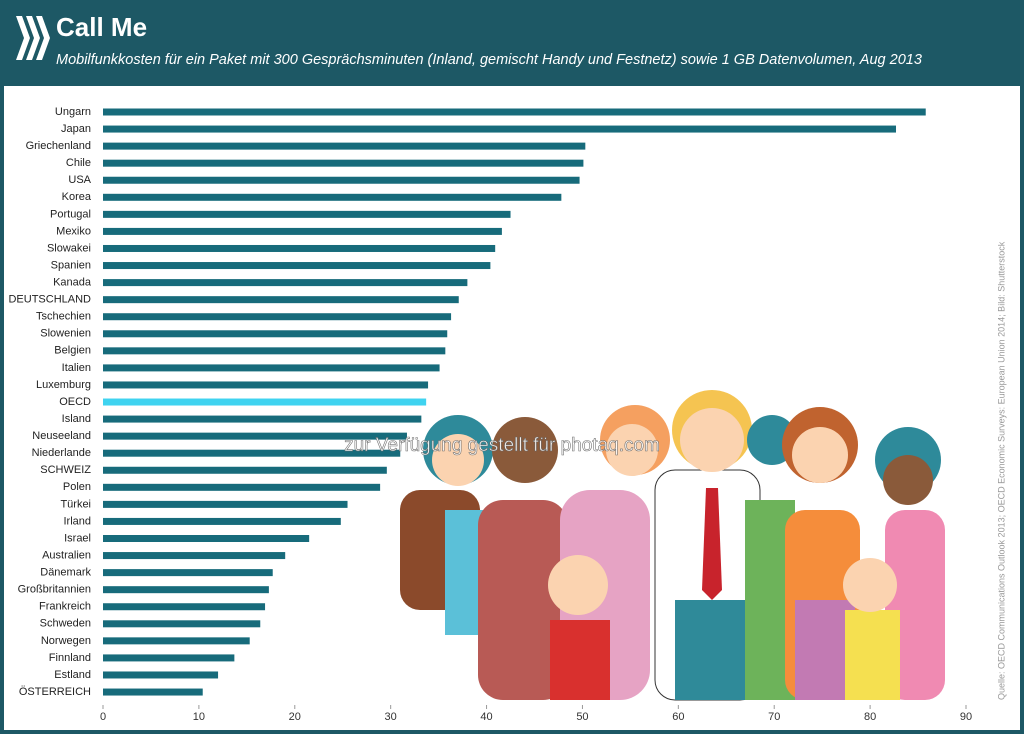 This screenshot has width=1024, height=734. What do you see at coordinates (49, 300) in the screenshot?
I see `y-tick-label: DEUTSCHLAND` at bounding box center [49, 300].